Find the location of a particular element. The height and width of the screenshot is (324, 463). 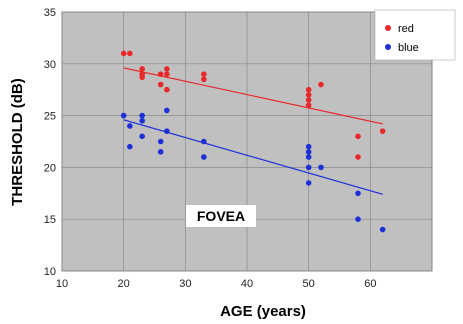

legend-blue-label: blue is located at coordinates (408, 48).